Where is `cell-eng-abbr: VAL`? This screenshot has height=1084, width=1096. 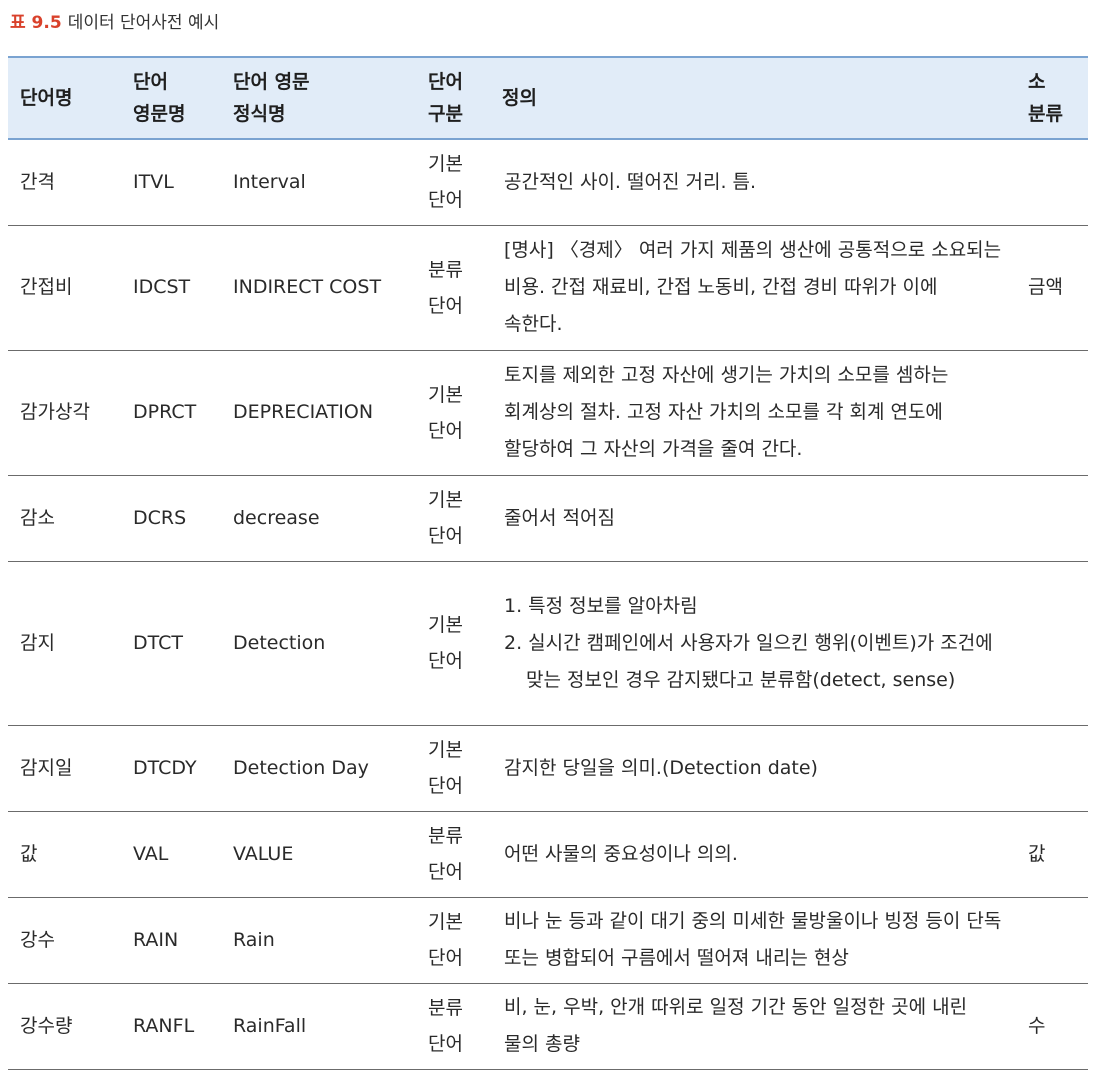
cell-eng-abbr: VAL is located at coordinates (171, 854).